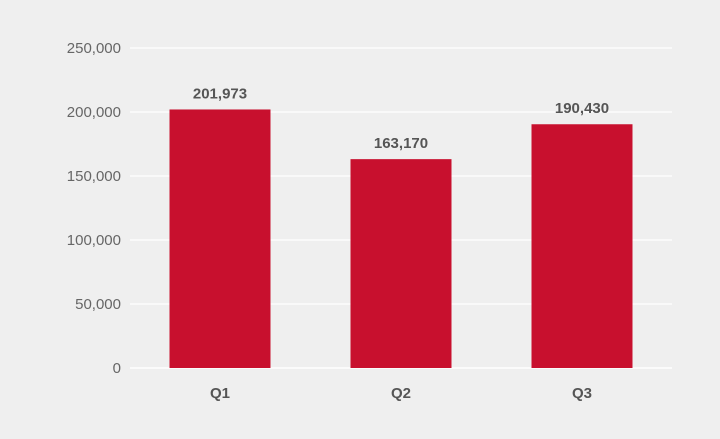  What do you see at coordinates (401, 263) in the screenshot?
I see `bar-q2` at bounding box center [401, 263].